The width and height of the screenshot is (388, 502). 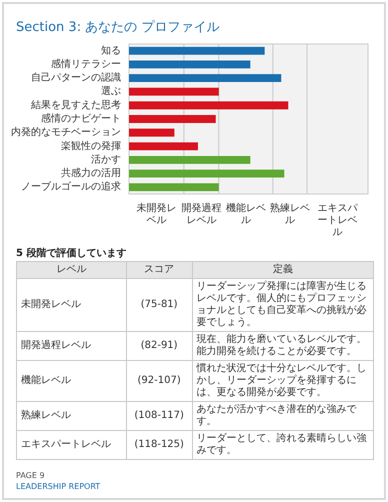 What do you see at coordinates (71, 186) in the screenshot?
I see `y-tick-label: ノーブルゴールの追求` at bounding box center [71, 186].